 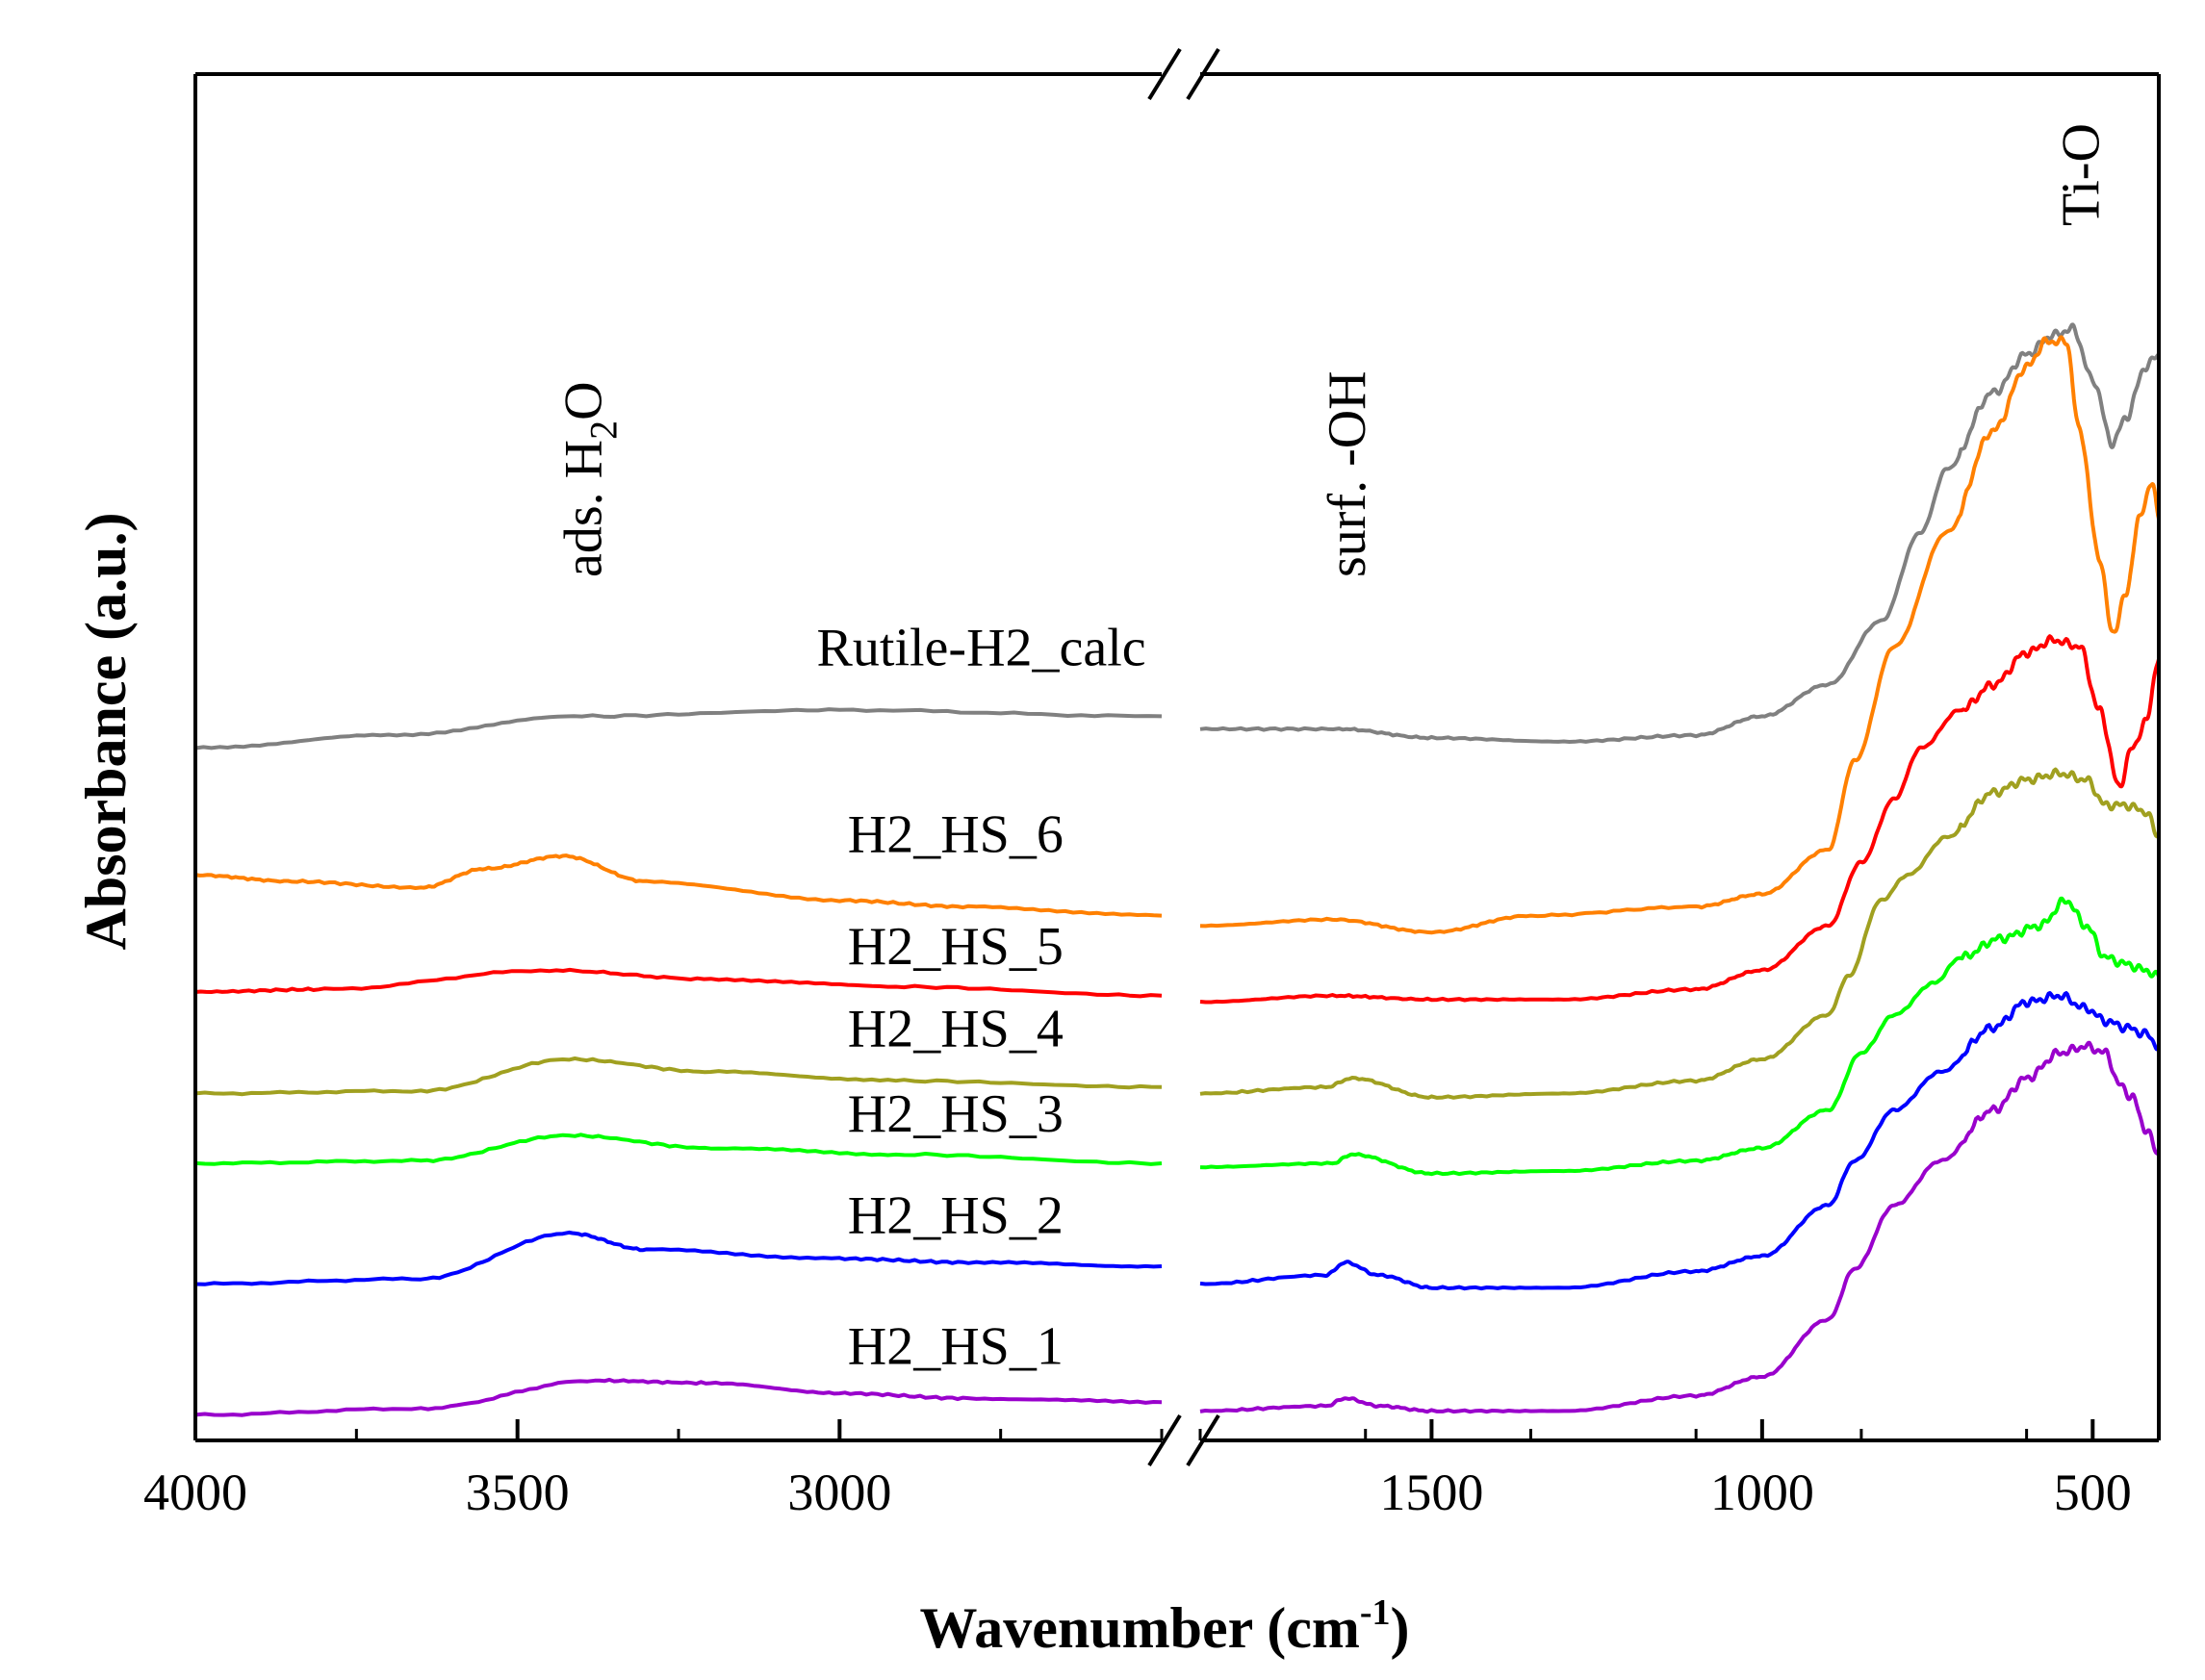 I want to click on x-tick-label: 1500, so click(x=1431, y=1493).